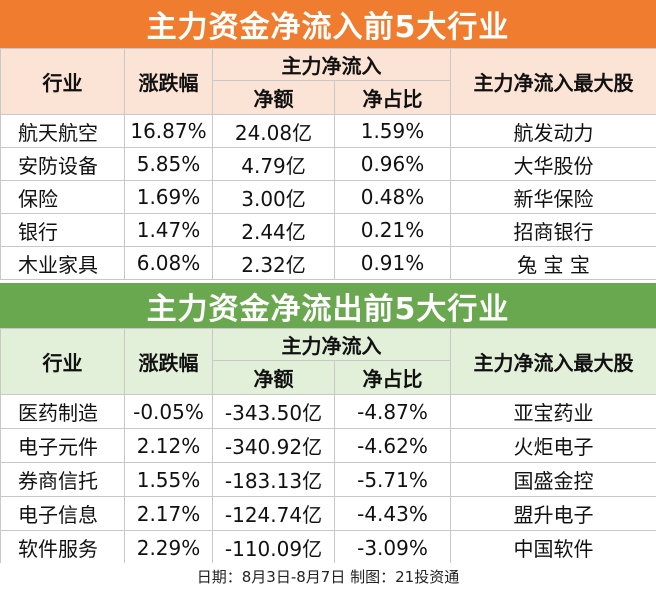 This screenshot has width=656, height=589. Describe the element at coordinates (392, 479) in the screenshot. I see `cell-net-ratio: -5.71%` at that location.